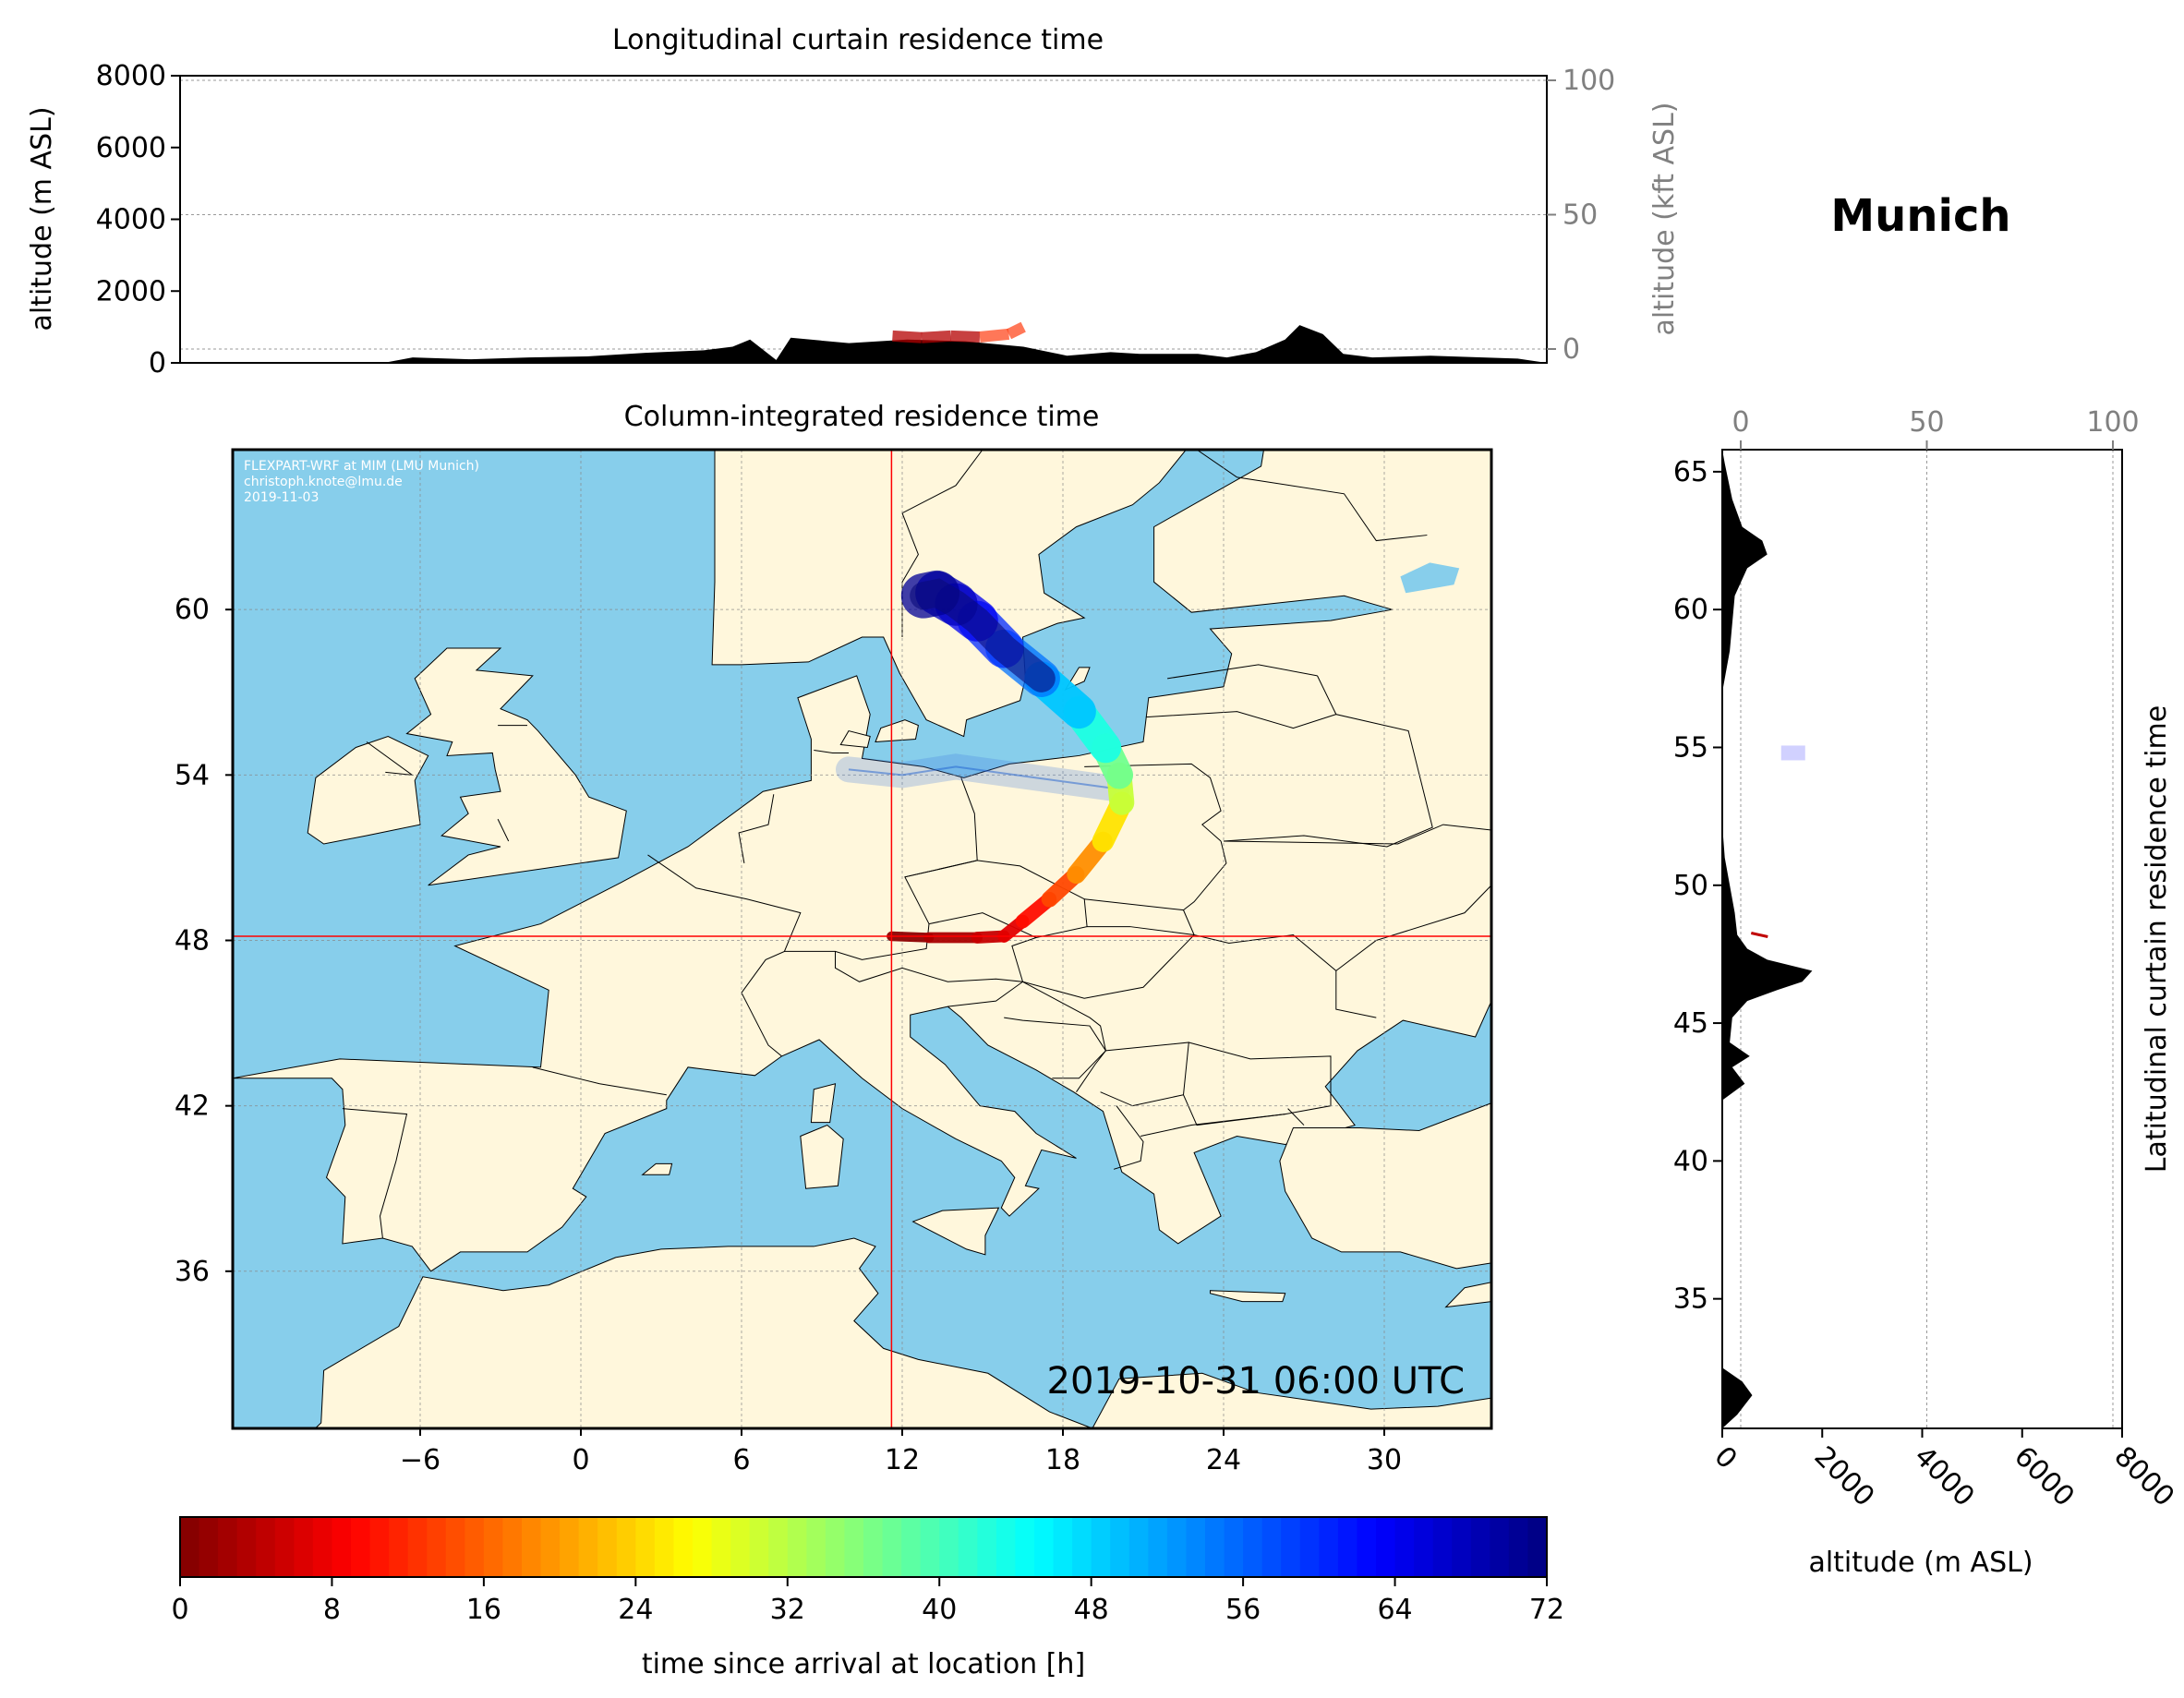  I want to click on latitudinal-ytick-label: 40, so click(1690, 1161).